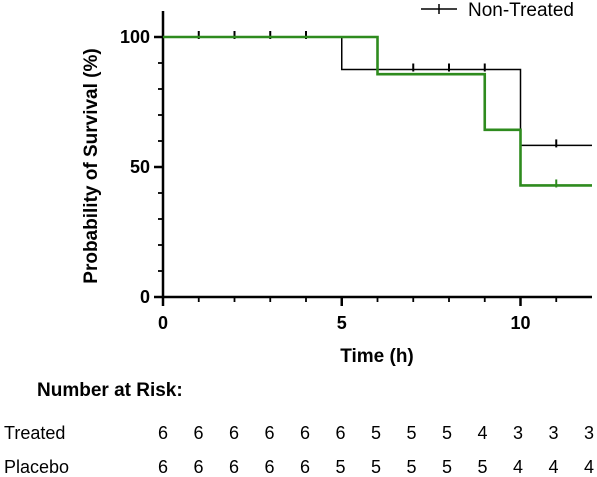  I want to click on x-axis-title: Time (h), so click(377, 356).